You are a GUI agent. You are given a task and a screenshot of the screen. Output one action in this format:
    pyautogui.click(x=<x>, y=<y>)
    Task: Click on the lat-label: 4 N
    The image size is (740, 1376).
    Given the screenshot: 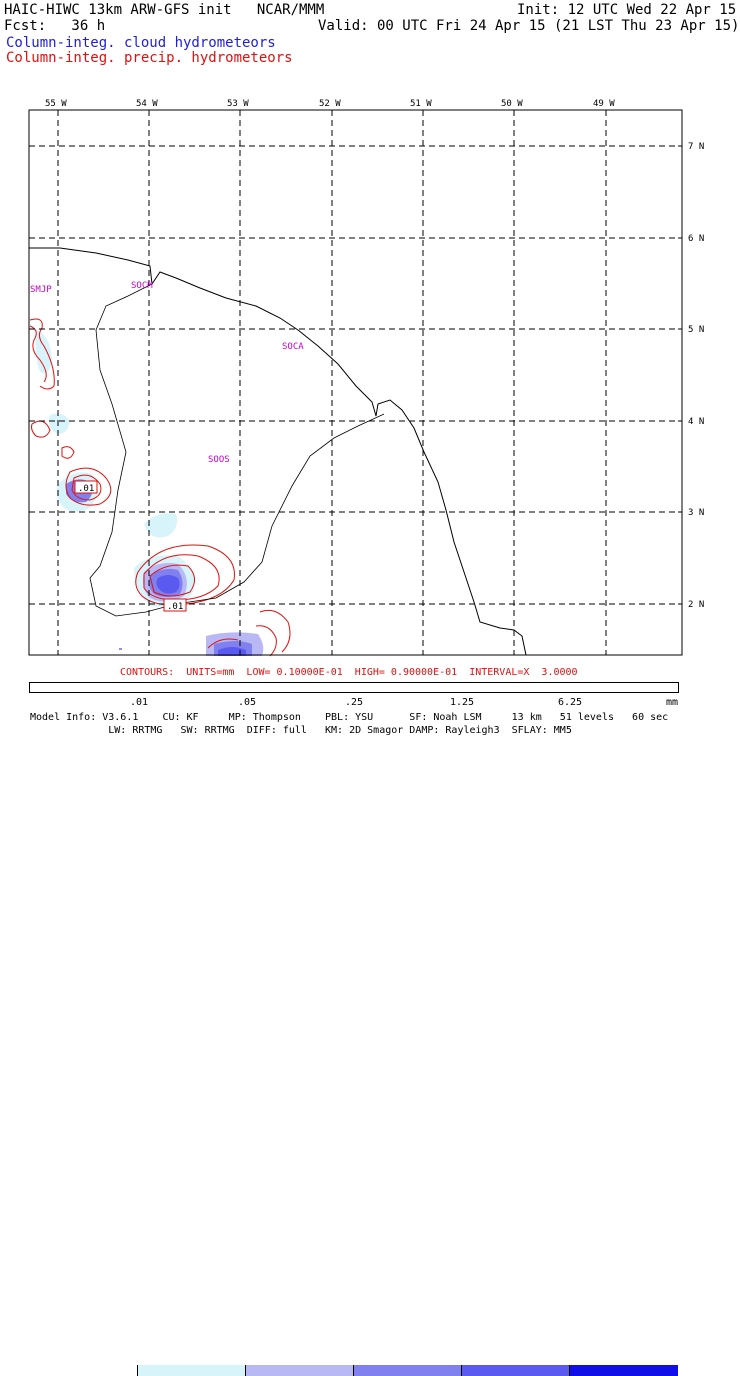 What is the action you would take?
    pyautogui.click(x=696, y=422)
    